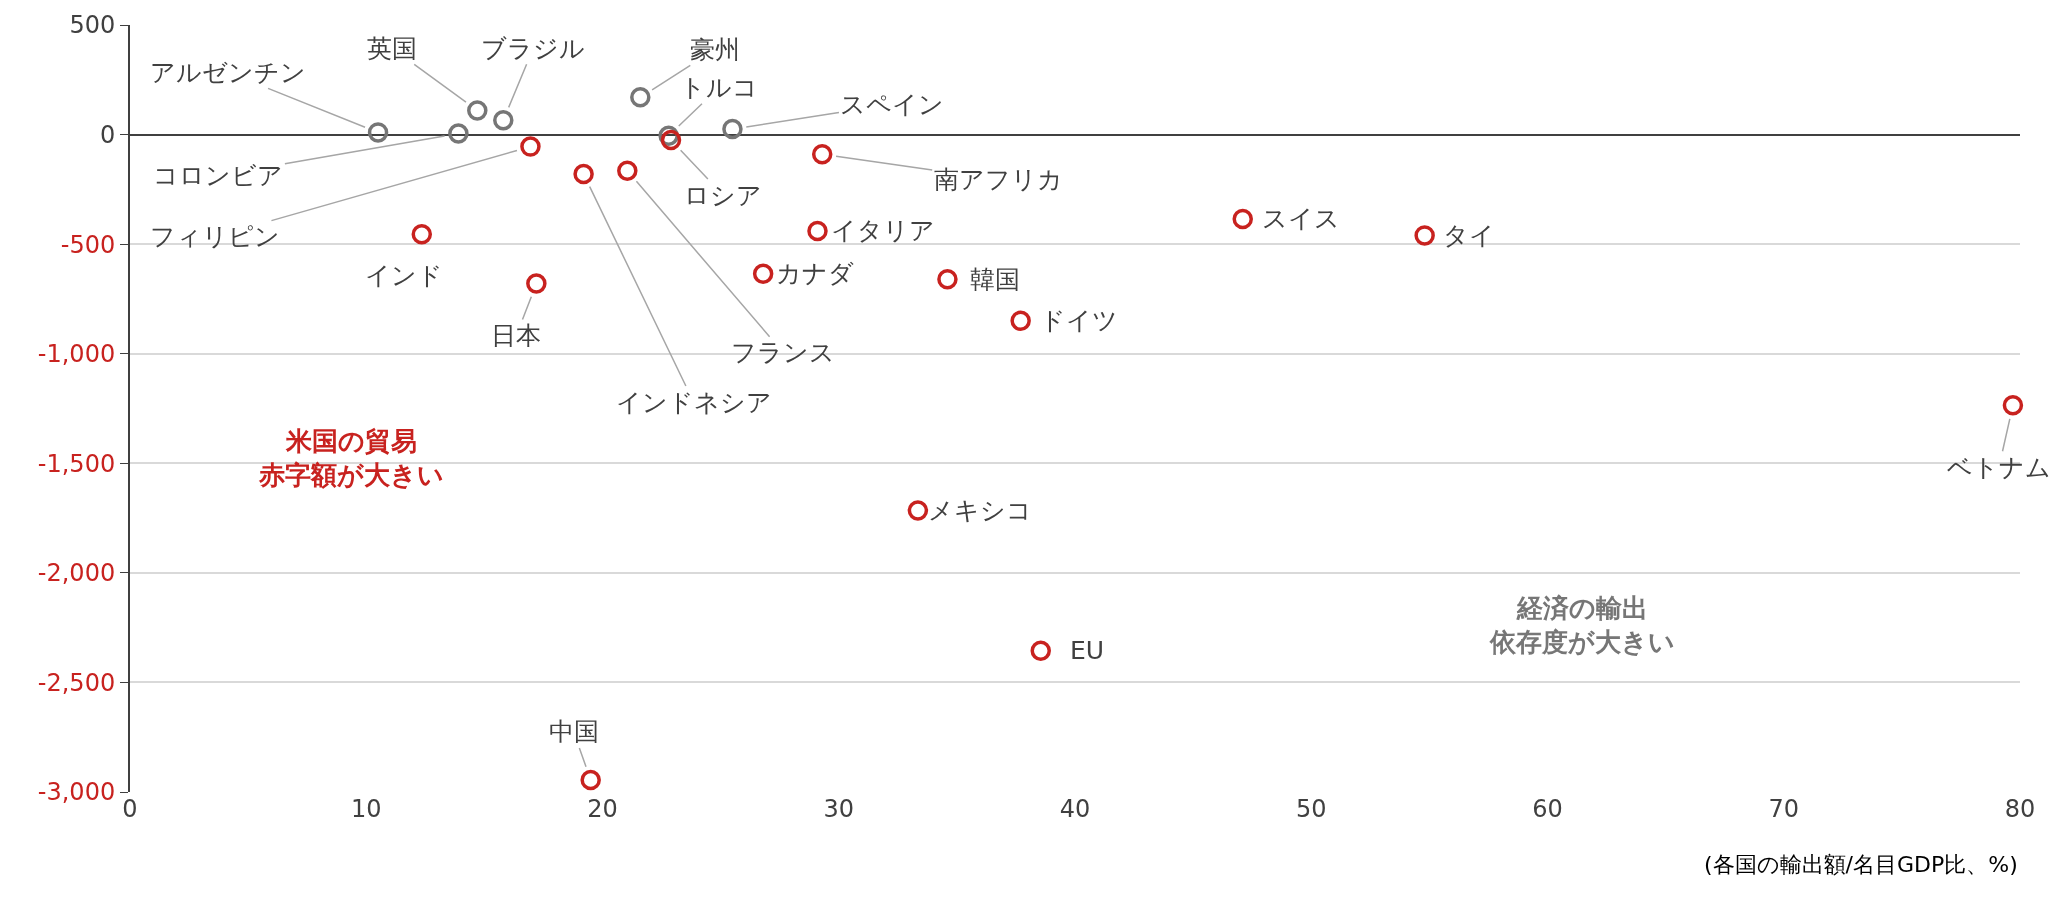  Describe the element at coordinates (783, 352) in the screenshot. I see `annotation: フランス` at that location.